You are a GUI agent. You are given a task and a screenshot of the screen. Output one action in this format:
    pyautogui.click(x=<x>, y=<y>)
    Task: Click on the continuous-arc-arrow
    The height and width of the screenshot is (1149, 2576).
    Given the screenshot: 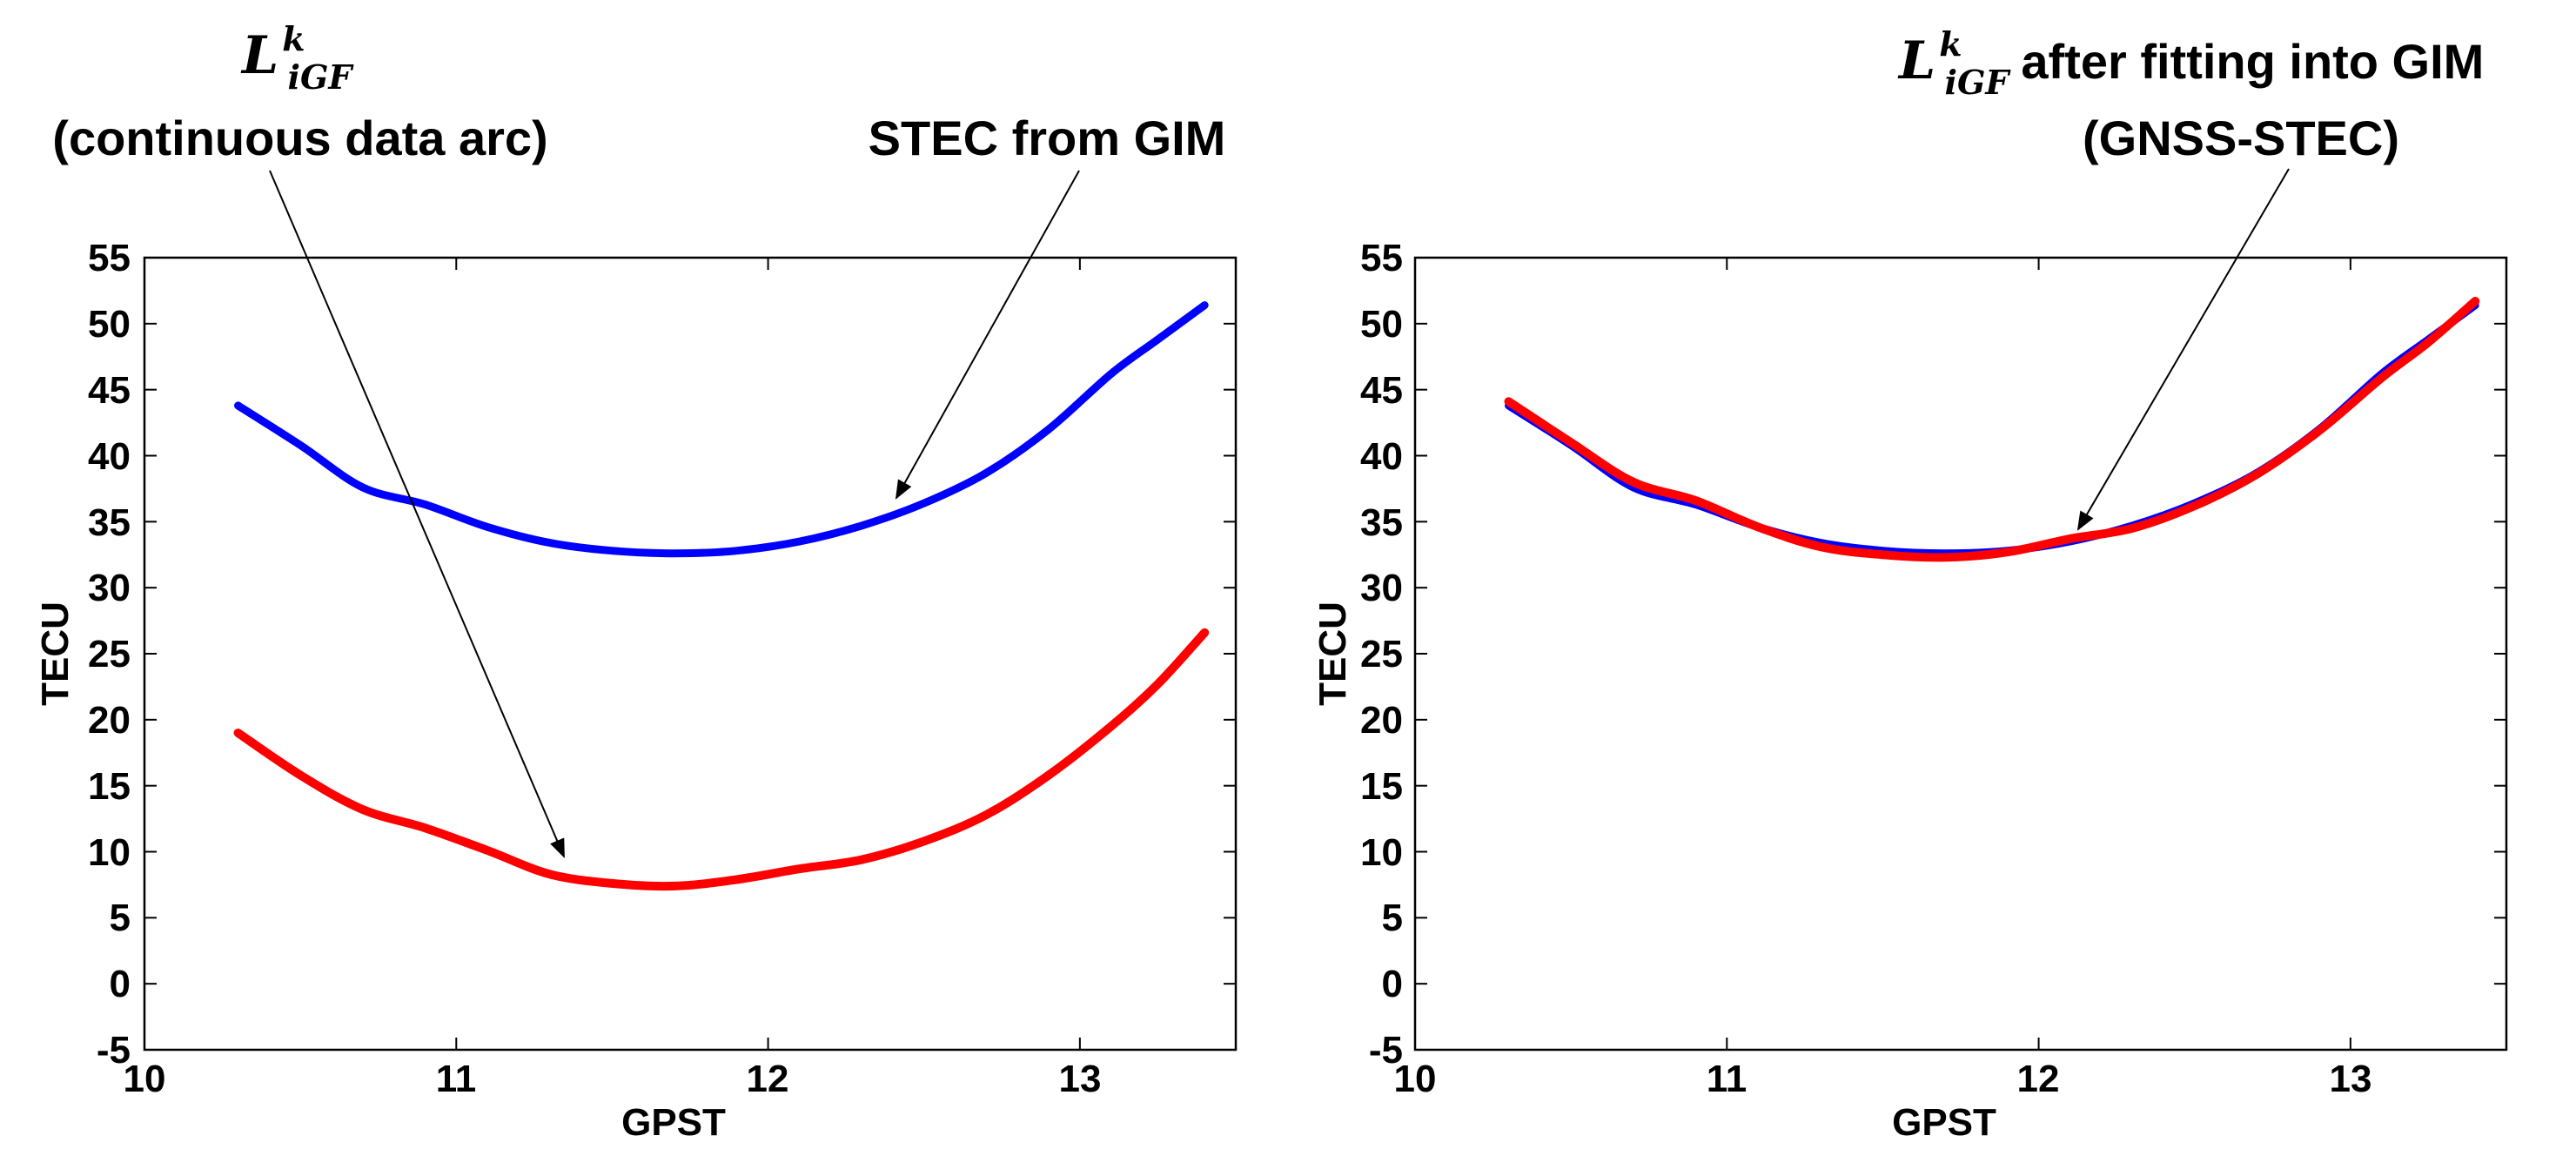 What is the action you would take?
    pyautogui.click(x=417, y=514)
    